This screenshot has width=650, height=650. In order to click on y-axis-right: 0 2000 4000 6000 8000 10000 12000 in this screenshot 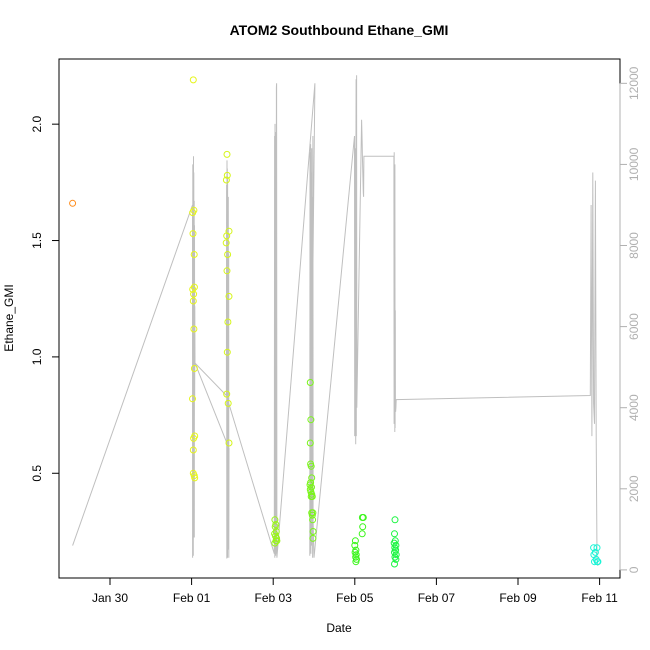, I will do `click(630, 319)`.